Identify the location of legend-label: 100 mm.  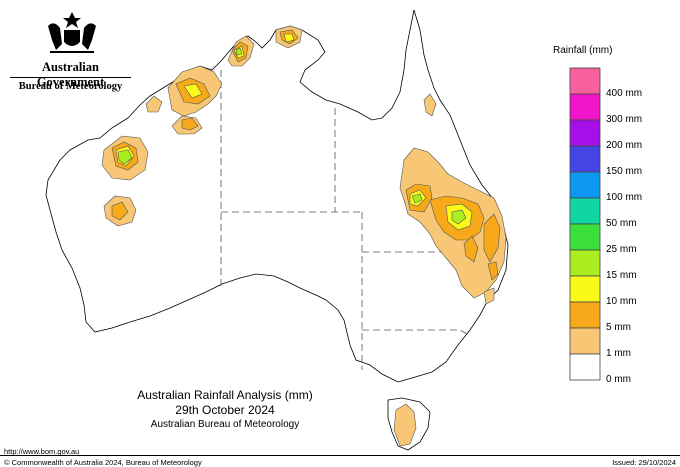
(624, 197).